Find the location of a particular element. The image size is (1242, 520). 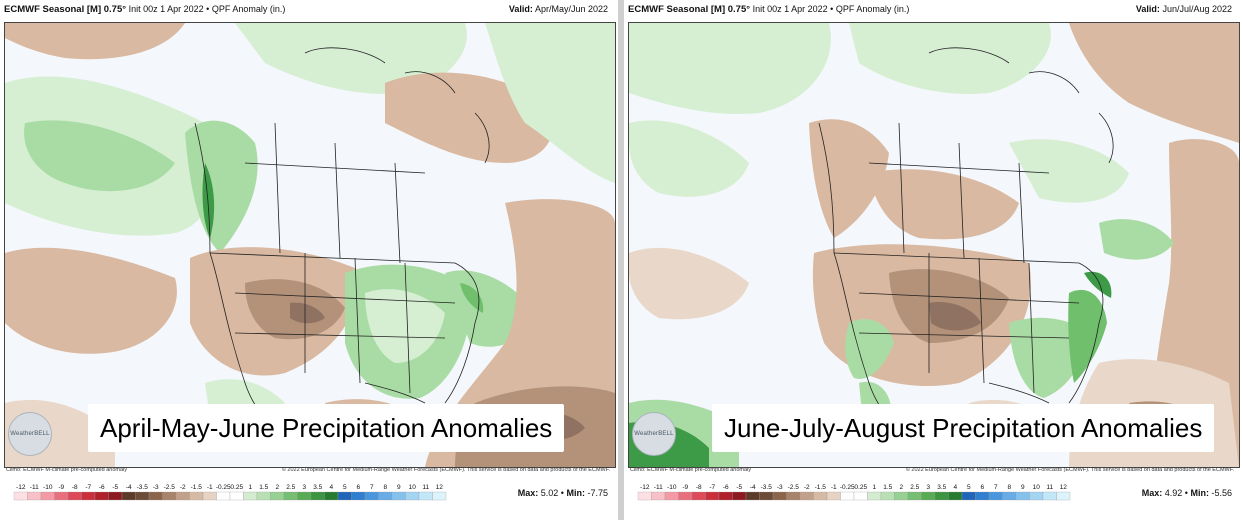

legend-tick-label: -1.5 is located at coordinates (197, 487).